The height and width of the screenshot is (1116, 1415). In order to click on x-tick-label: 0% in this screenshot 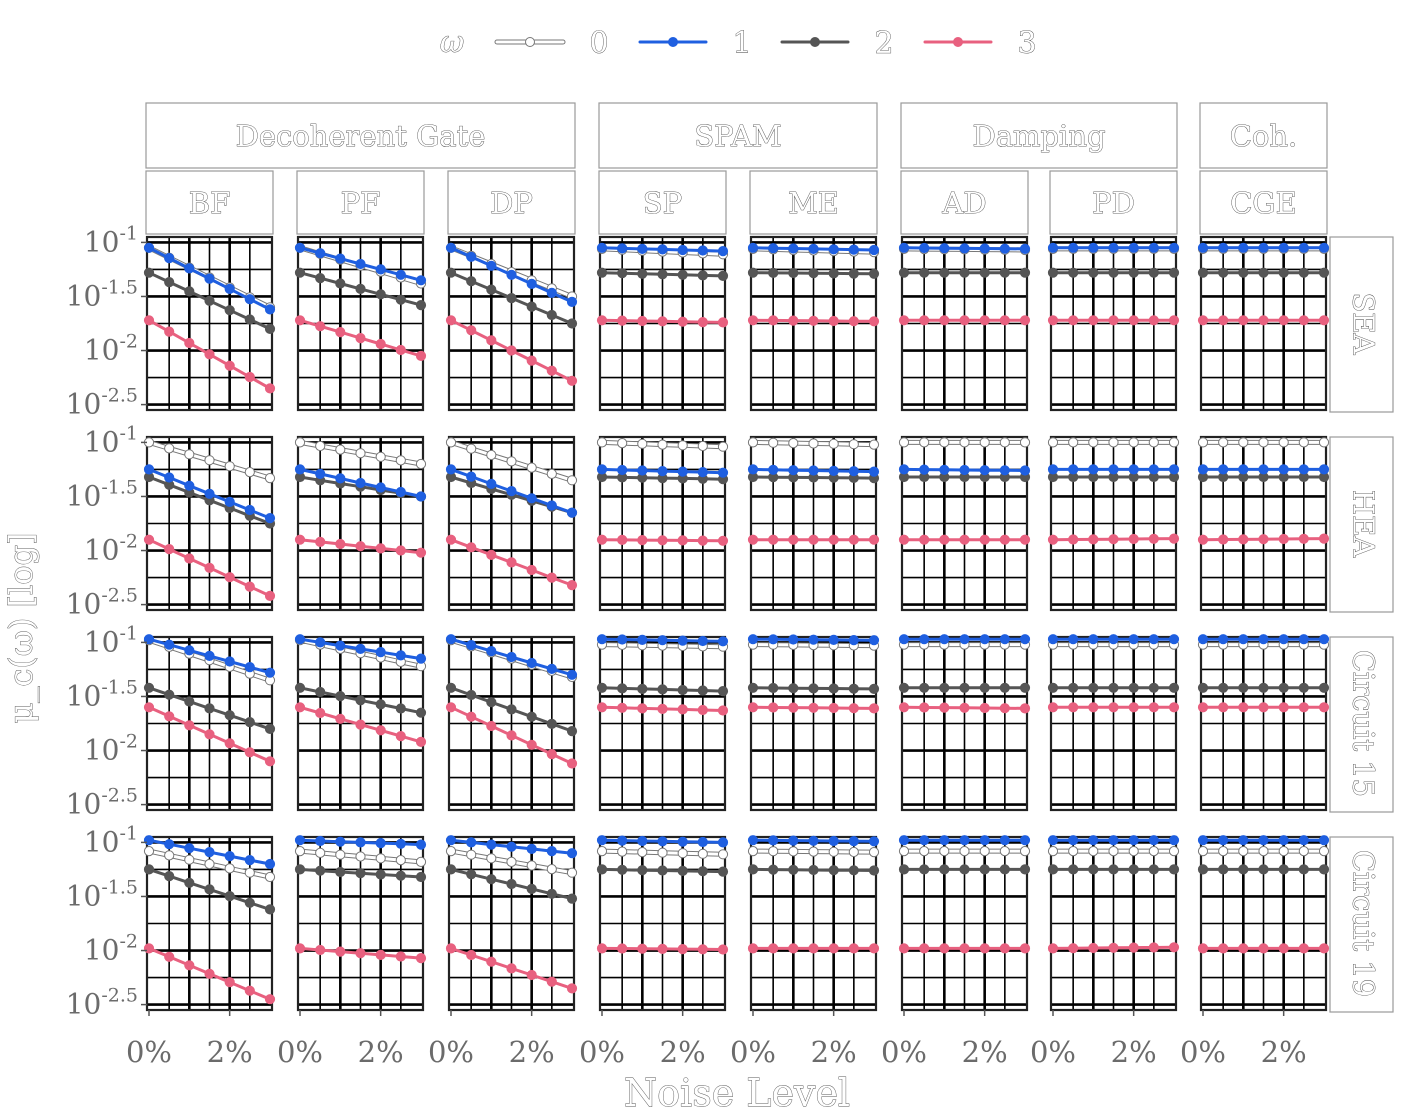, I will do `click(753, 1052)`.